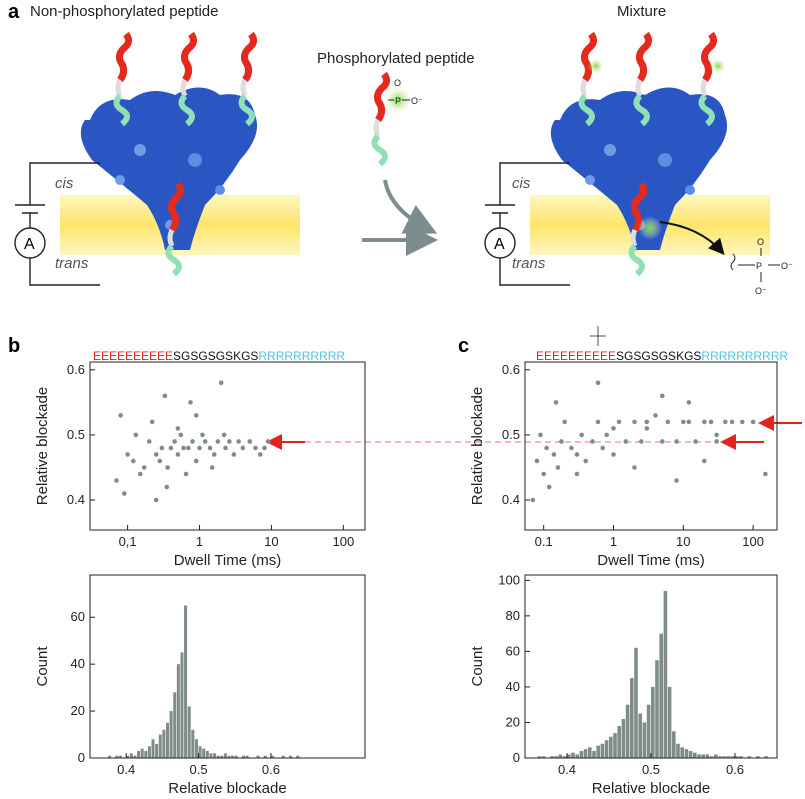 The width and height of the screenshot is (805, 799). What do you see at coordinates (42, 446) in the screenshot?
I see `y-axis-label: Relative blockade` at bounding box center [42, 446].